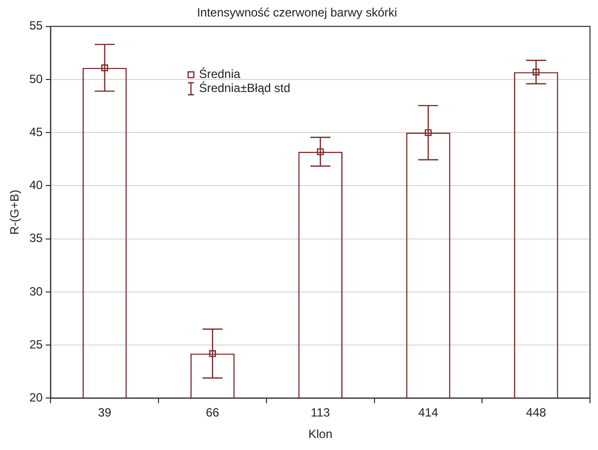 The height and width of the screenshot is (450, 598). Describe the element at coordinates (219, 74) in the screenshot. I see `legend-label: Średnia` at that location.